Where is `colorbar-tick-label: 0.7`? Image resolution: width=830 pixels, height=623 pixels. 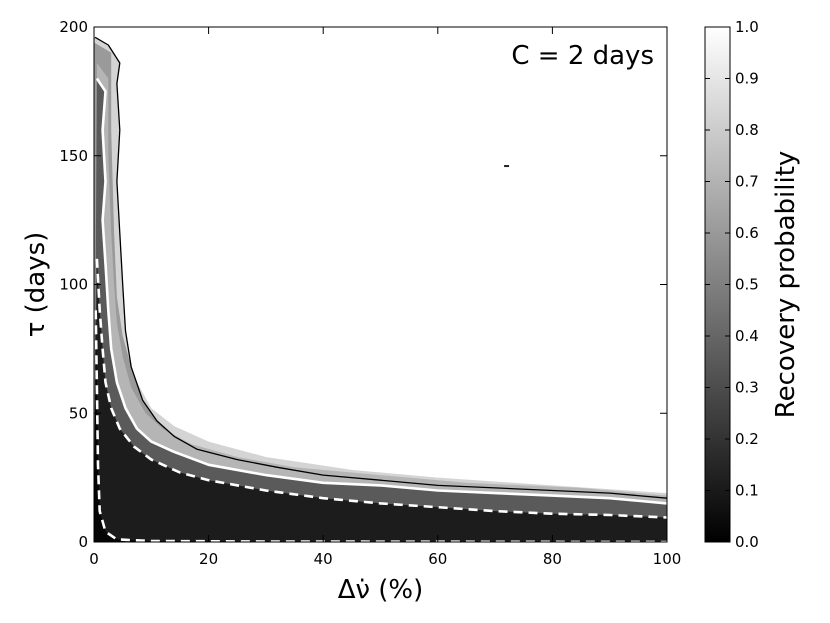
colorbar-tick-label: 0.7 is located at coordinates (747, 182).